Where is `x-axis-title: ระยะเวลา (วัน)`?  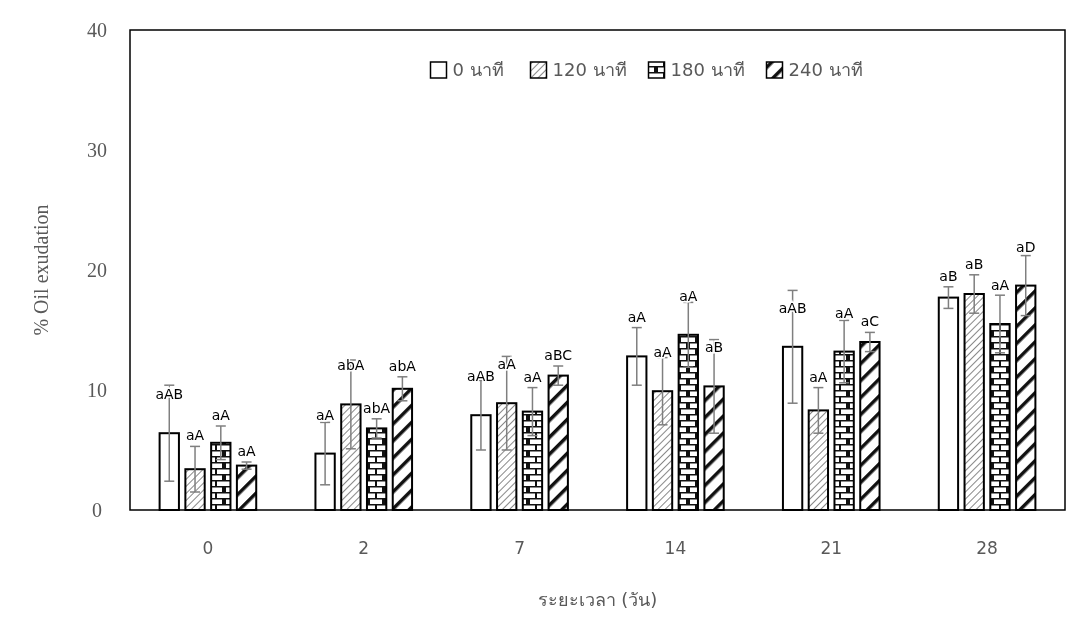 x-axis-title: ระยะเวลา (วัน) is located at coordinates (597, 599).